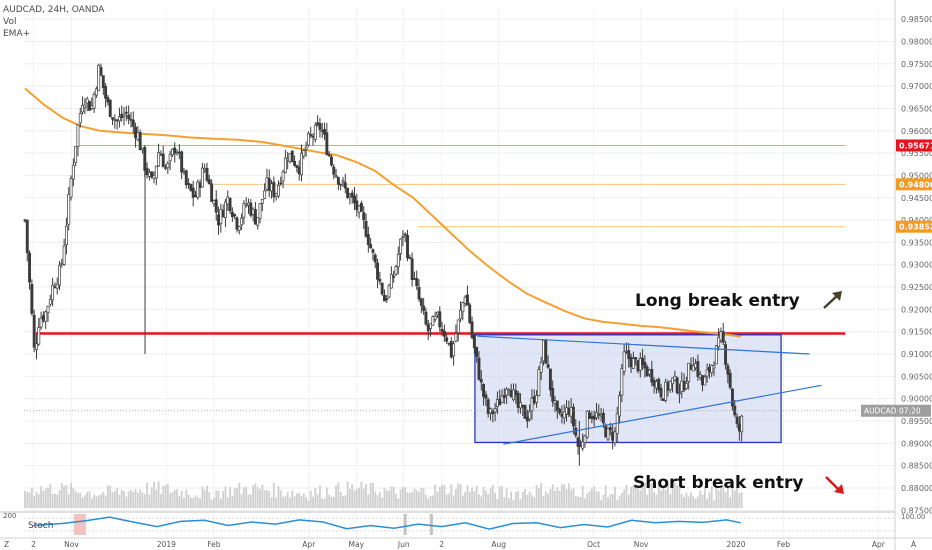 This screenshot has width=932, height=550. I want to click on level-orange-1-price-tag-bg, so click(914, 184).